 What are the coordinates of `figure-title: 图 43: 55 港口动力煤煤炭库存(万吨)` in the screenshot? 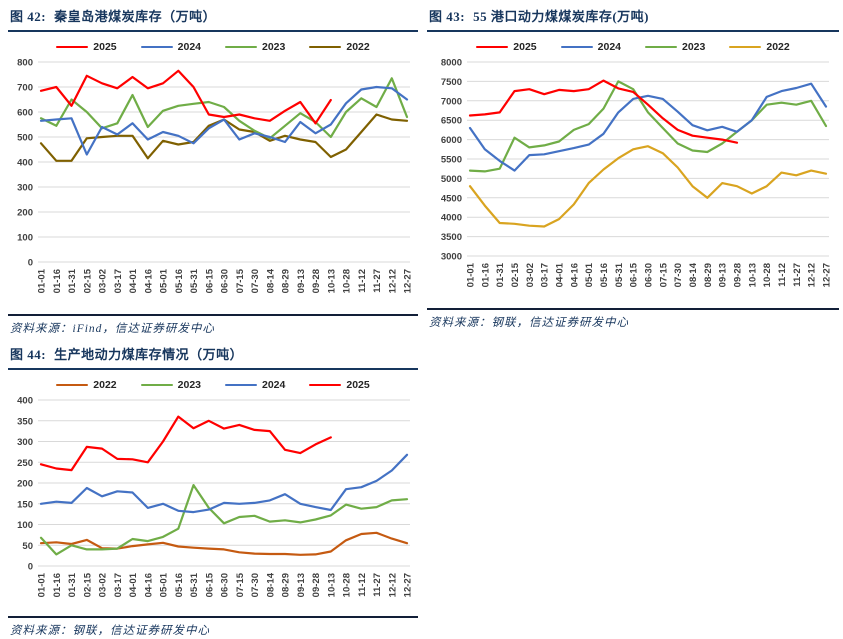 It's located at (633, 18).